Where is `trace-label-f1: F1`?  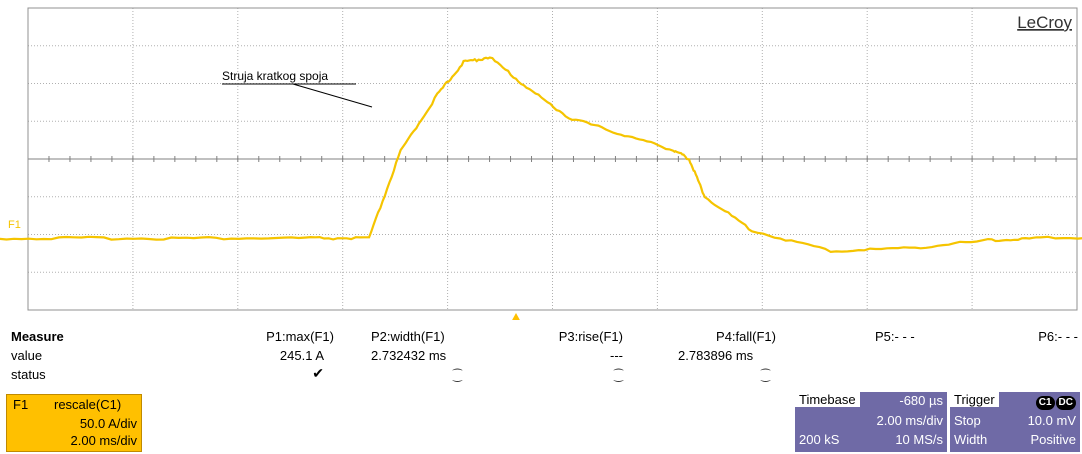
trace-label-f1: F1 is located at coordinates (14, 225).